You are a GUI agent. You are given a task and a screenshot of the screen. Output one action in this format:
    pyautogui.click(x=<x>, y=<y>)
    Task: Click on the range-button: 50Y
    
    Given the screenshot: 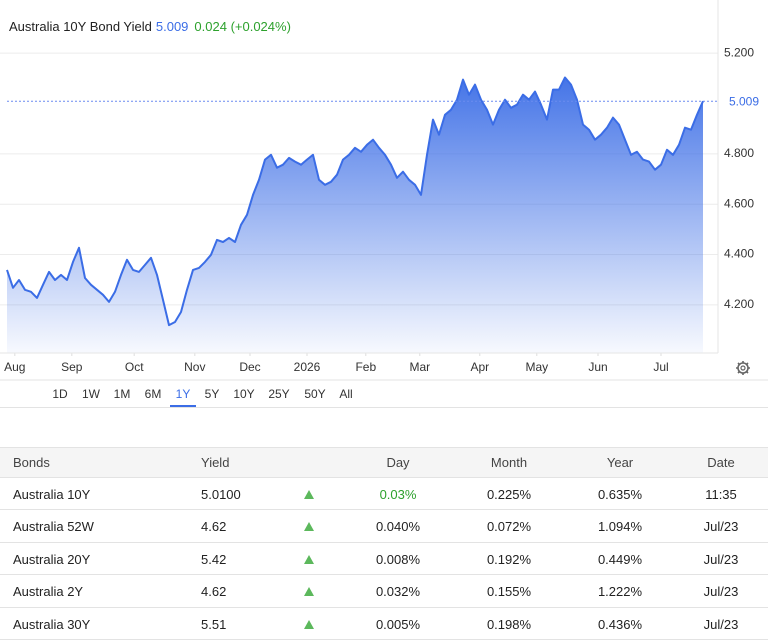 What is the action you would take?
    pyautogui.click(x=314, y=394)
    